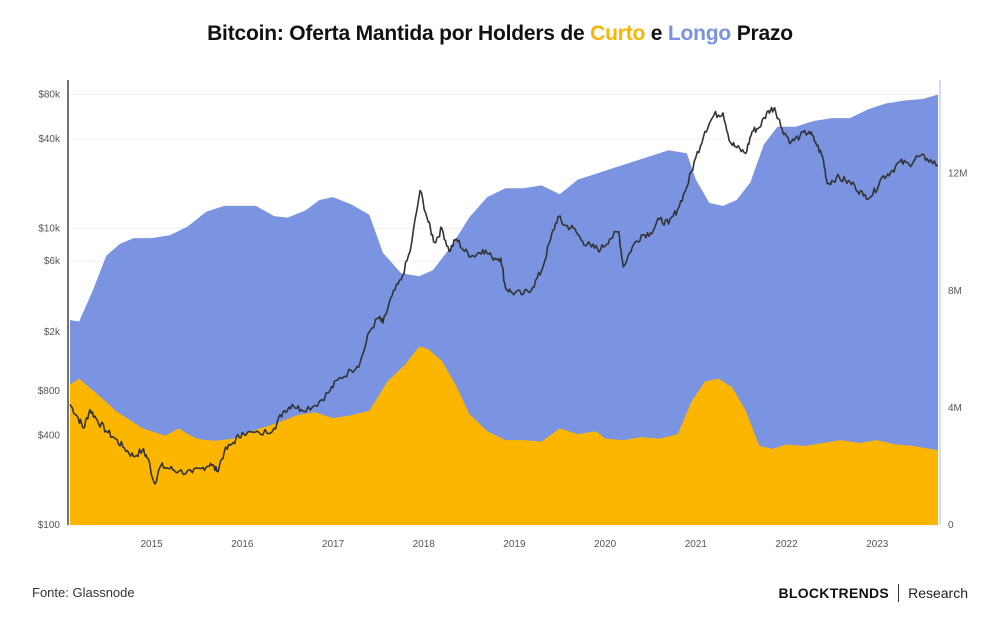 The height and width of the screenshot is (630, 1000). I want to click on x-tick-label: 2017, so click(333, 544).